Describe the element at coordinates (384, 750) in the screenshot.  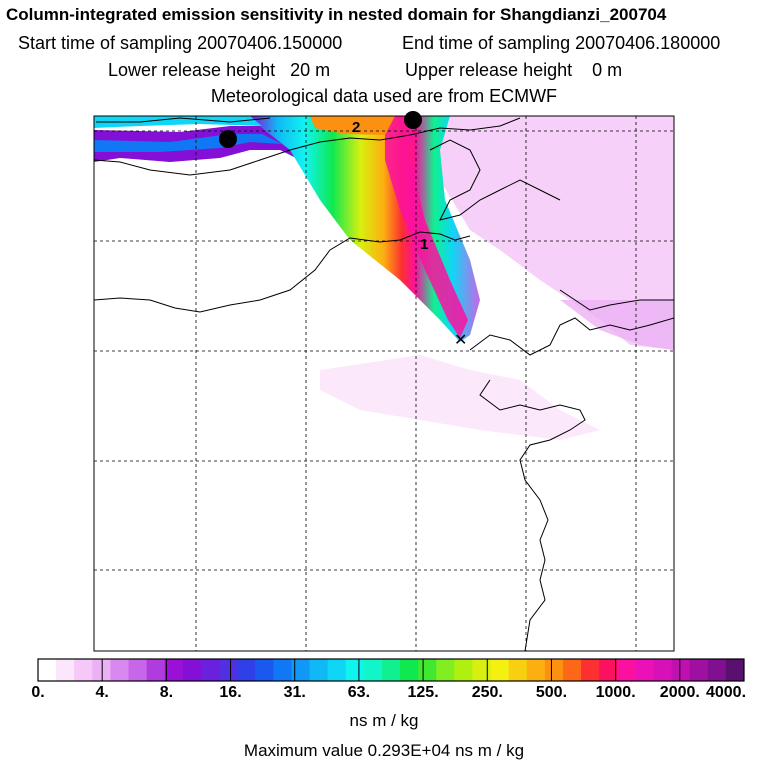
I see `max-value-label: Maximum value 0.293E+04 ns m / kg` at that location.